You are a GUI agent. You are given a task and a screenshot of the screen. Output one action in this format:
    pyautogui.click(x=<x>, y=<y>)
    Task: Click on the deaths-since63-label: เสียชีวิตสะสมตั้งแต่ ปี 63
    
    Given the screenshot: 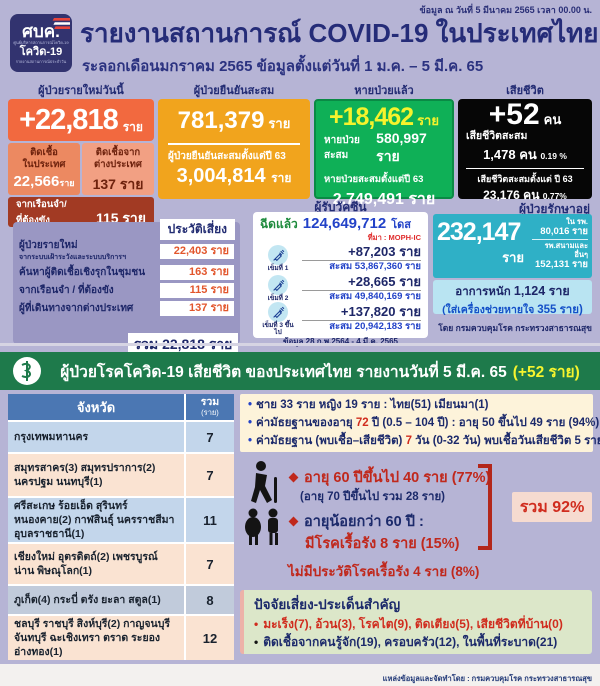 What is the action you would take?
    pyautogui.click(x=525, y=178)
    